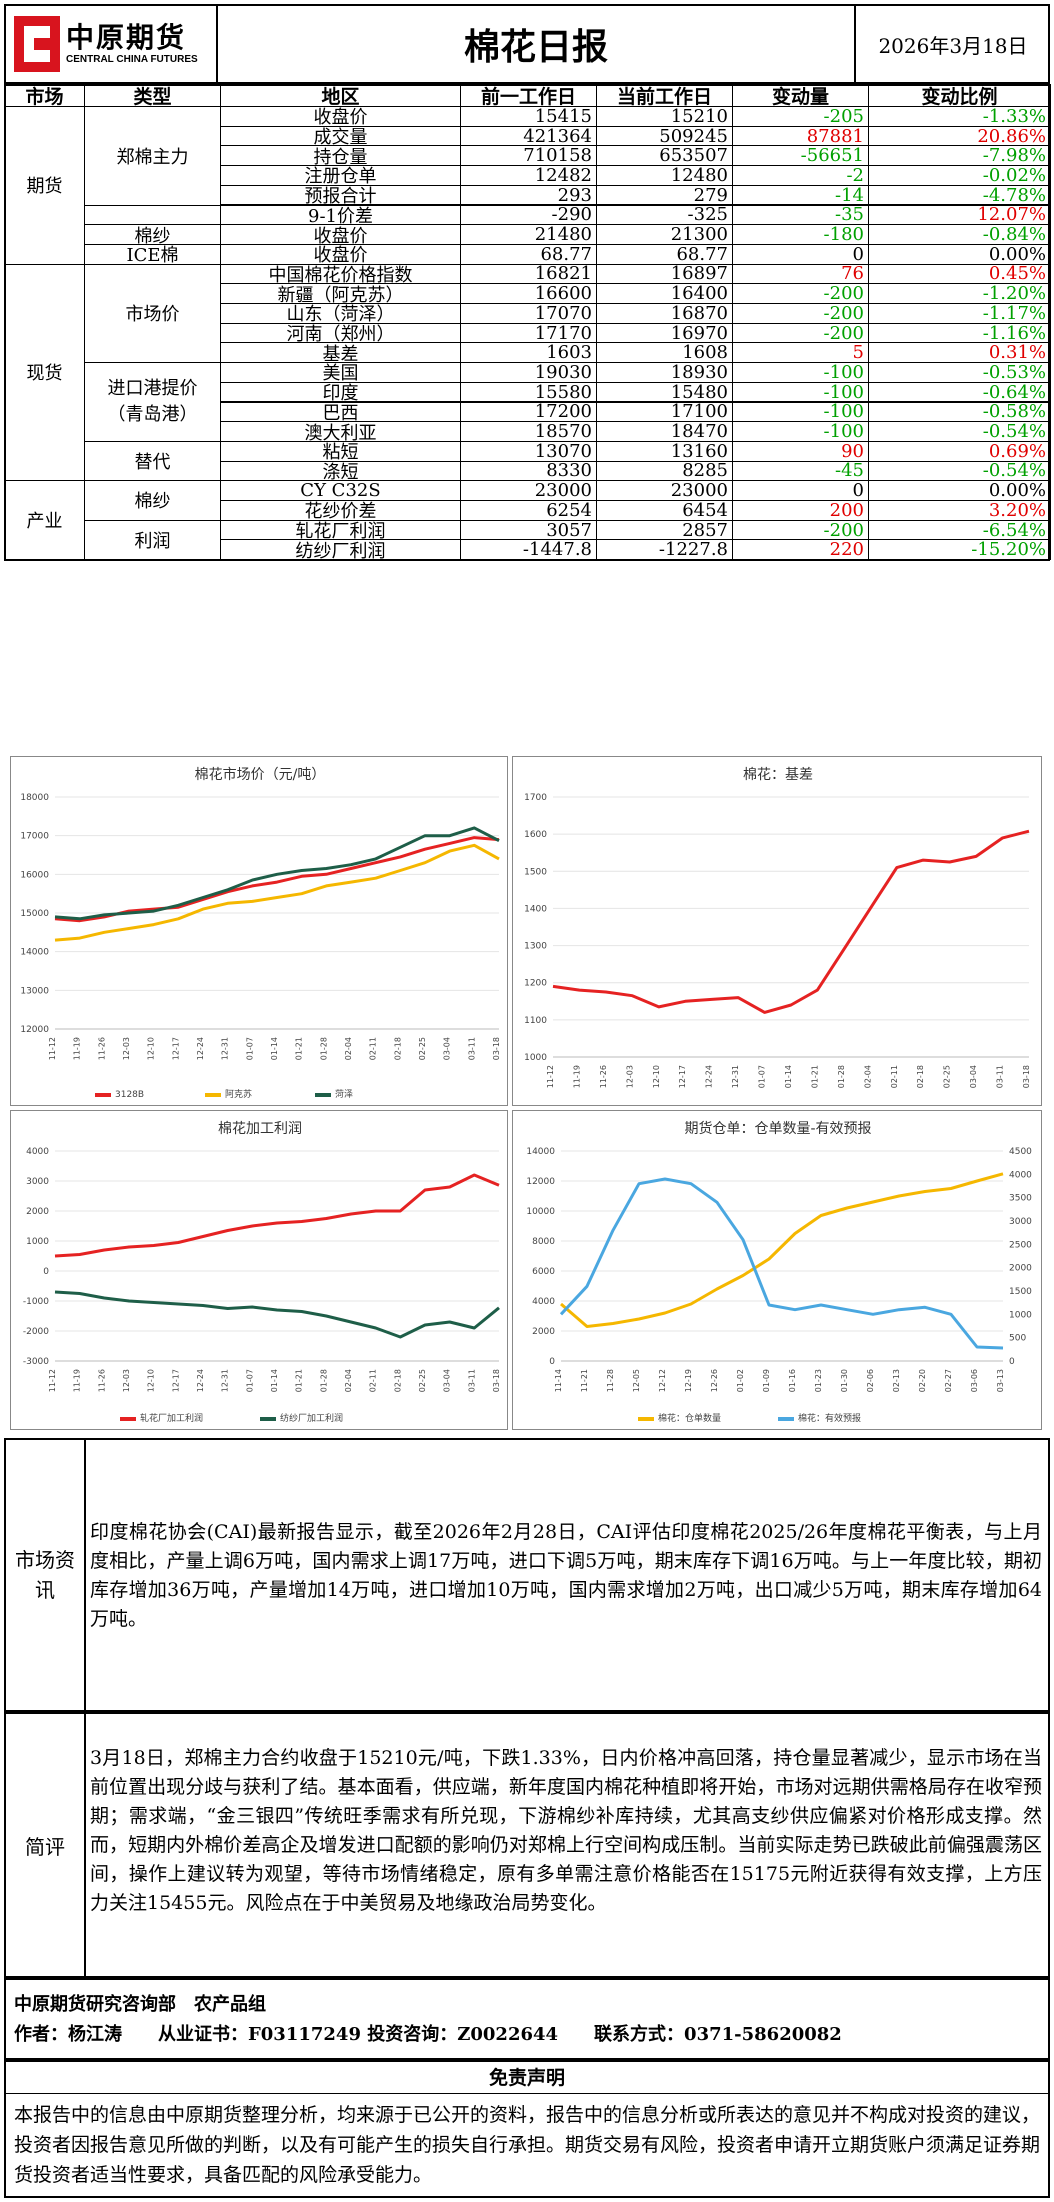 Image resolution: width=1054 pixels, height=2202 pixels. I want to click on x-tick-label: 02-20, so click(922, 1380).